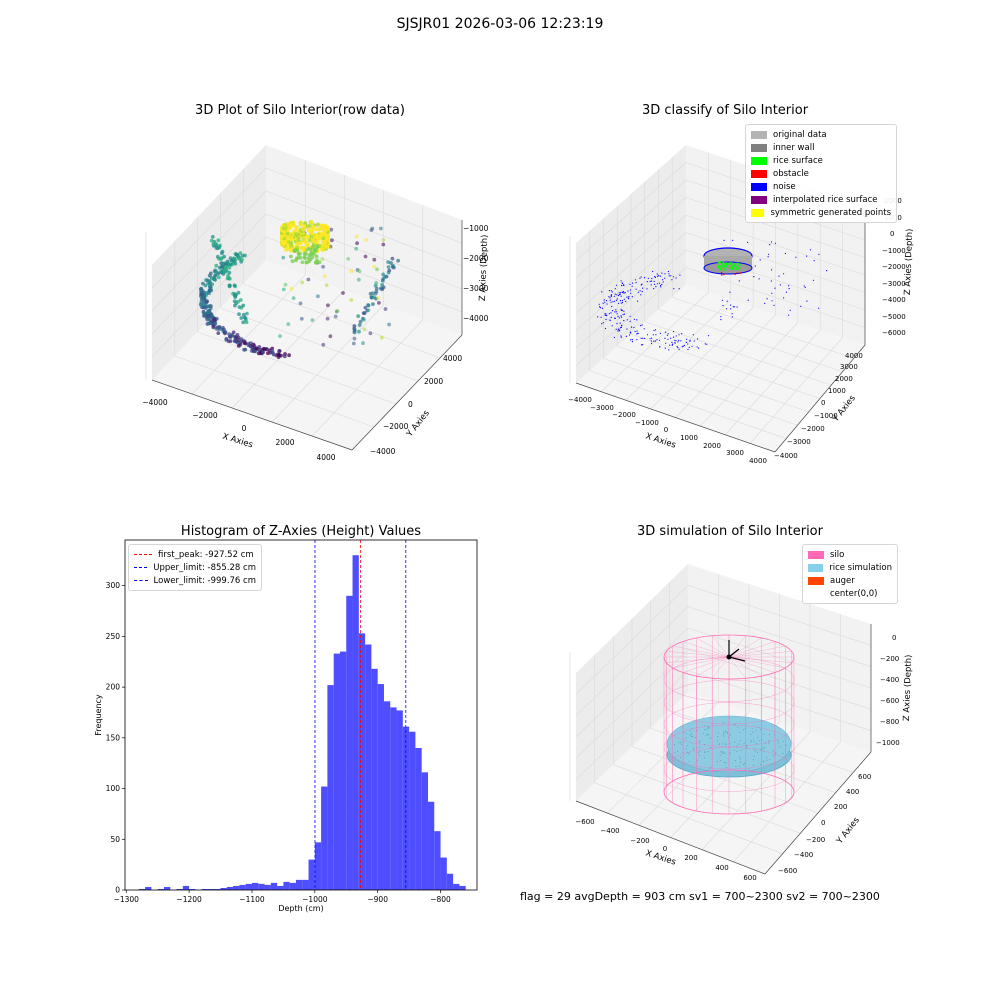  I want to click on center-marker, so click(729, 657).